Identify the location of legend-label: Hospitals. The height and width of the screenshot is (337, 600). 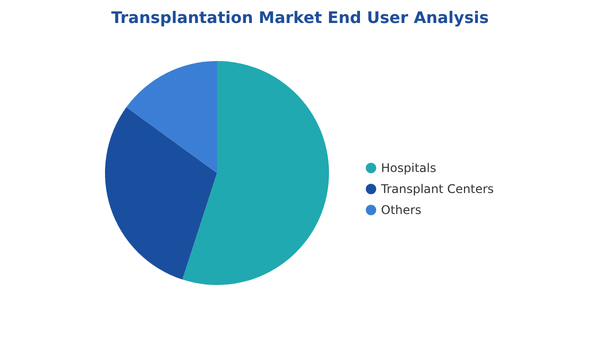
(408, 168).